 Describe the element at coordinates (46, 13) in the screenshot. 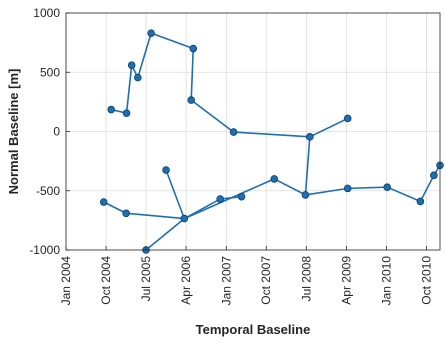

I see `y-tick-label: 1000` at that location.